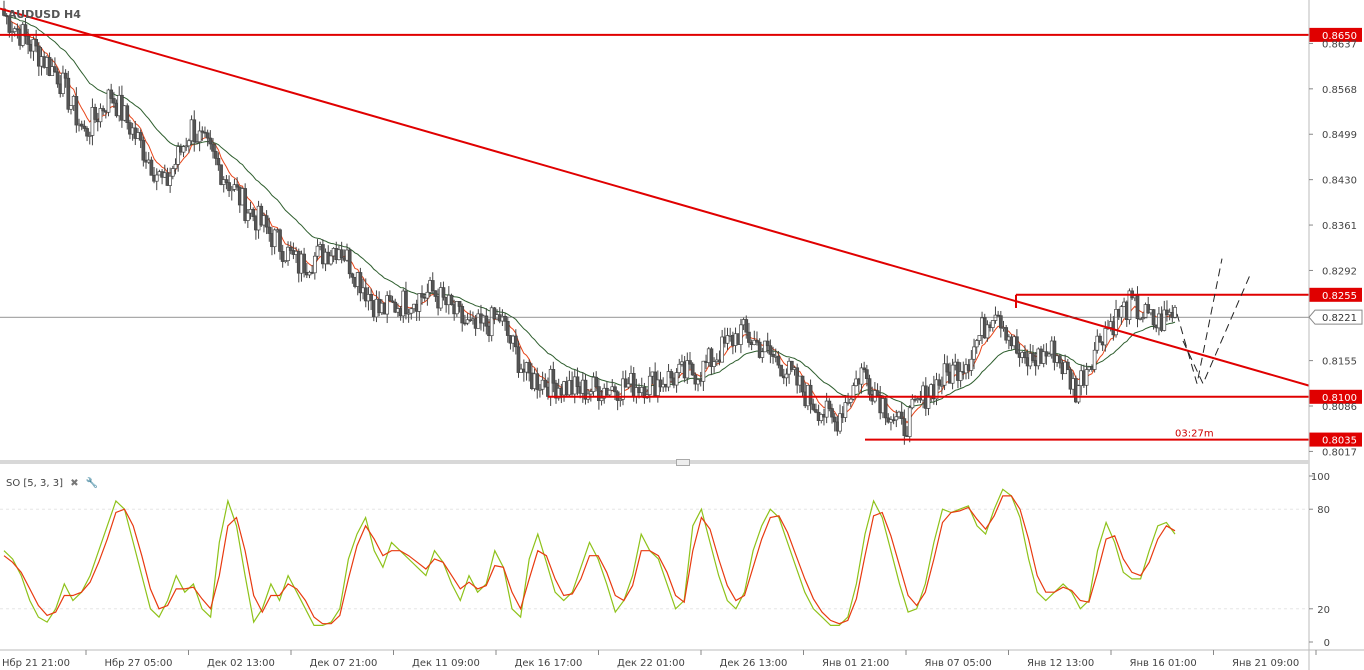 This screenshot has width=1364, height=670. Describe the element at coordinates (1339, 36) in the screenshot. I see `level-label: 0.8650` at that location.